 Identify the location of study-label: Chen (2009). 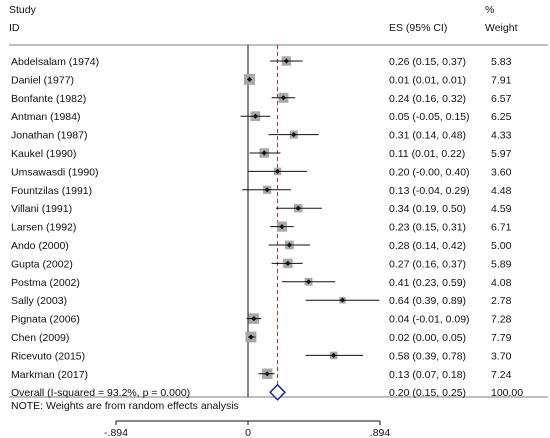
(40, 338).